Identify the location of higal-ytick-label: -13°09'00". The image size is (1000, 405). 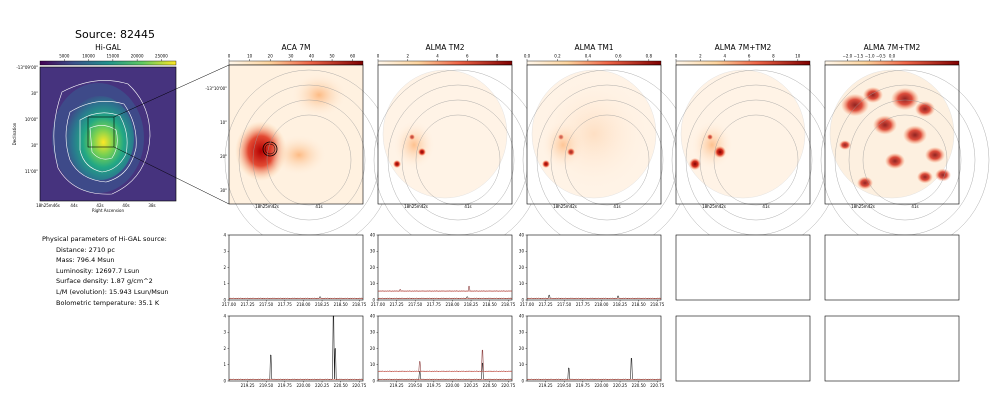
(27, 67).